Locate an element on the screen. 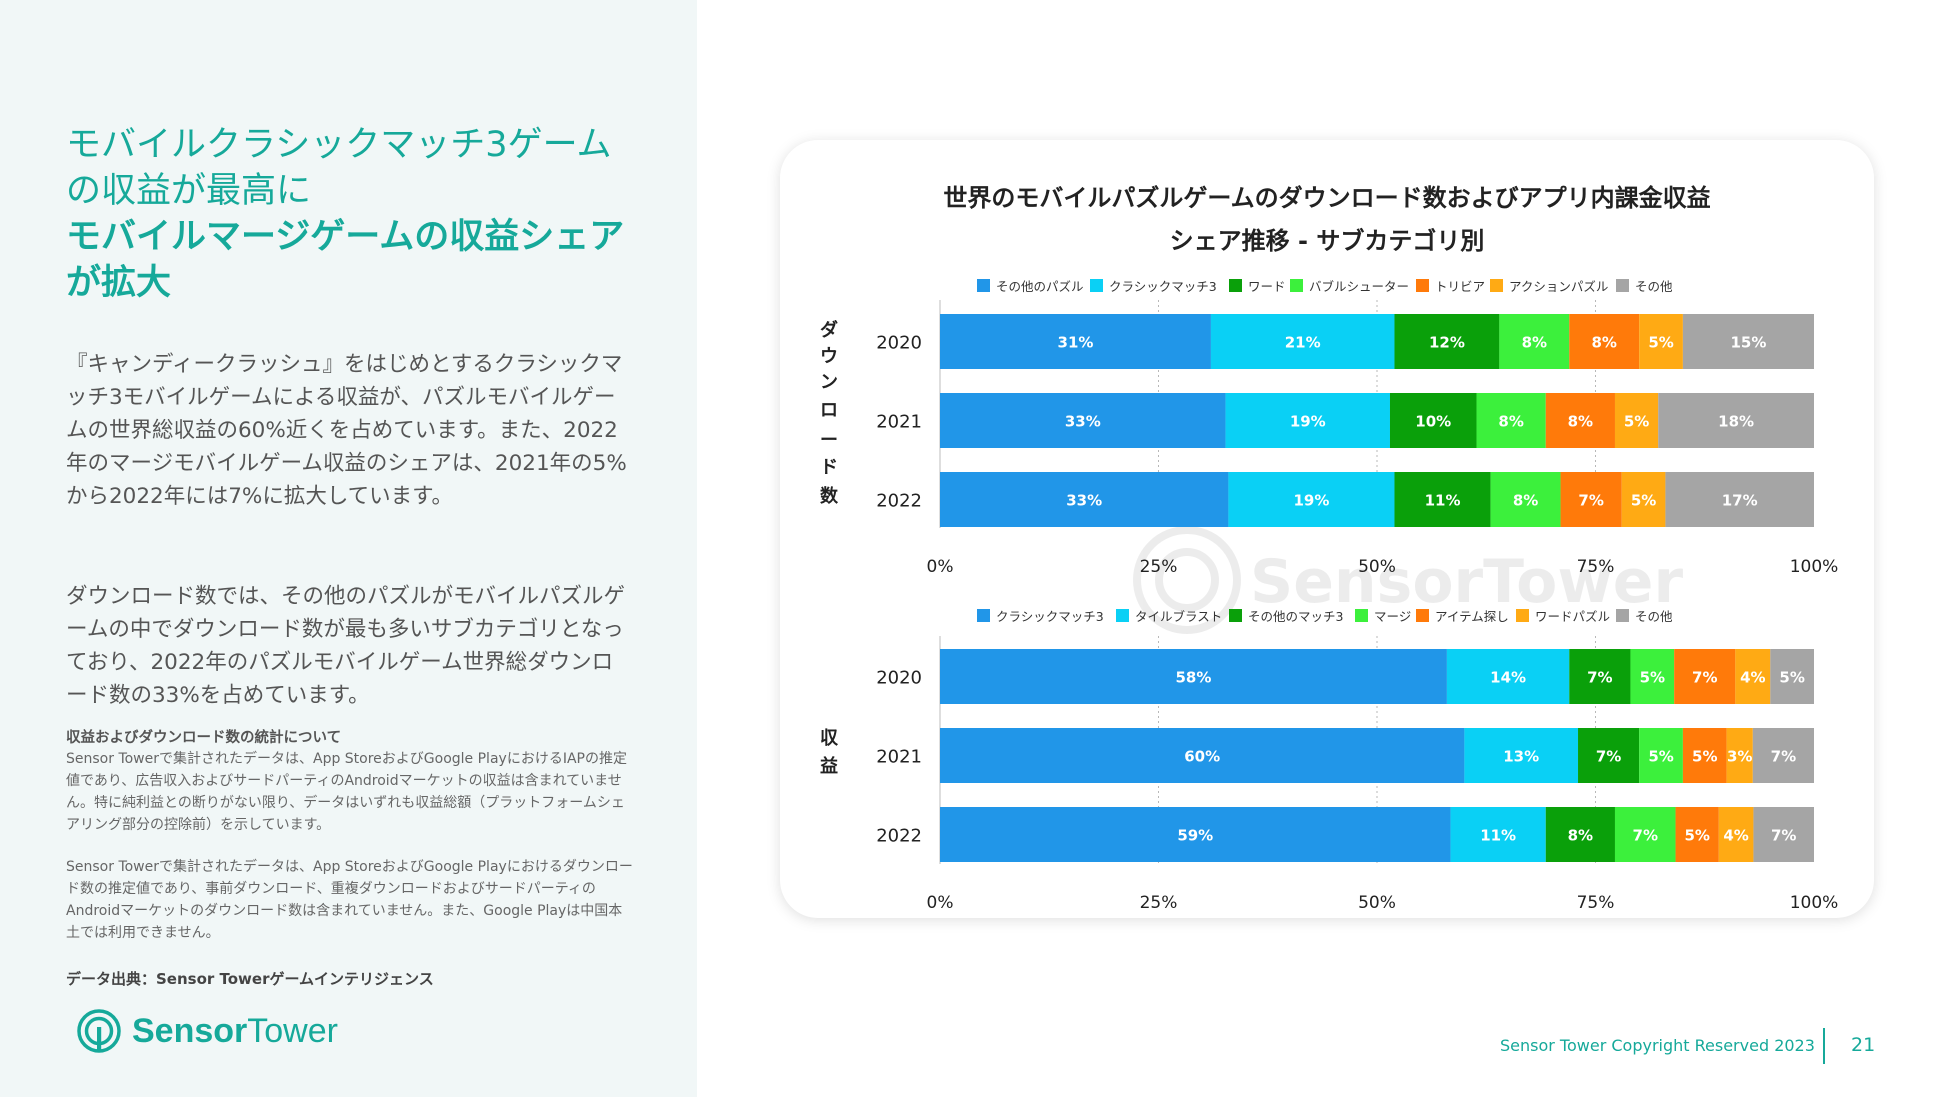  revenue-bar-label-2021-1: 13% is located at coordinates (1521, 757).